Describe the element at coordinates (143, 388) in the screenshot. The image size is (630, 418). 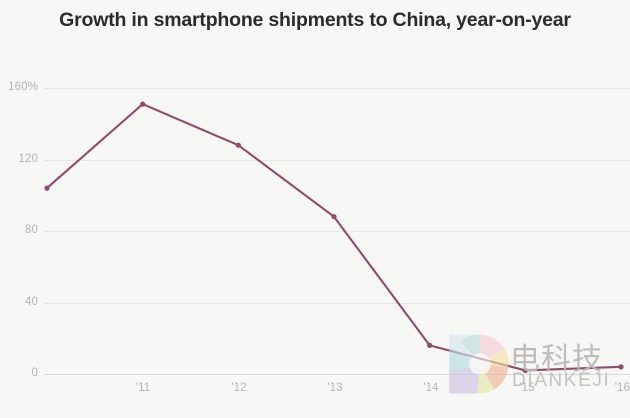
I see `x-axis-tick-11: '11` at that location.